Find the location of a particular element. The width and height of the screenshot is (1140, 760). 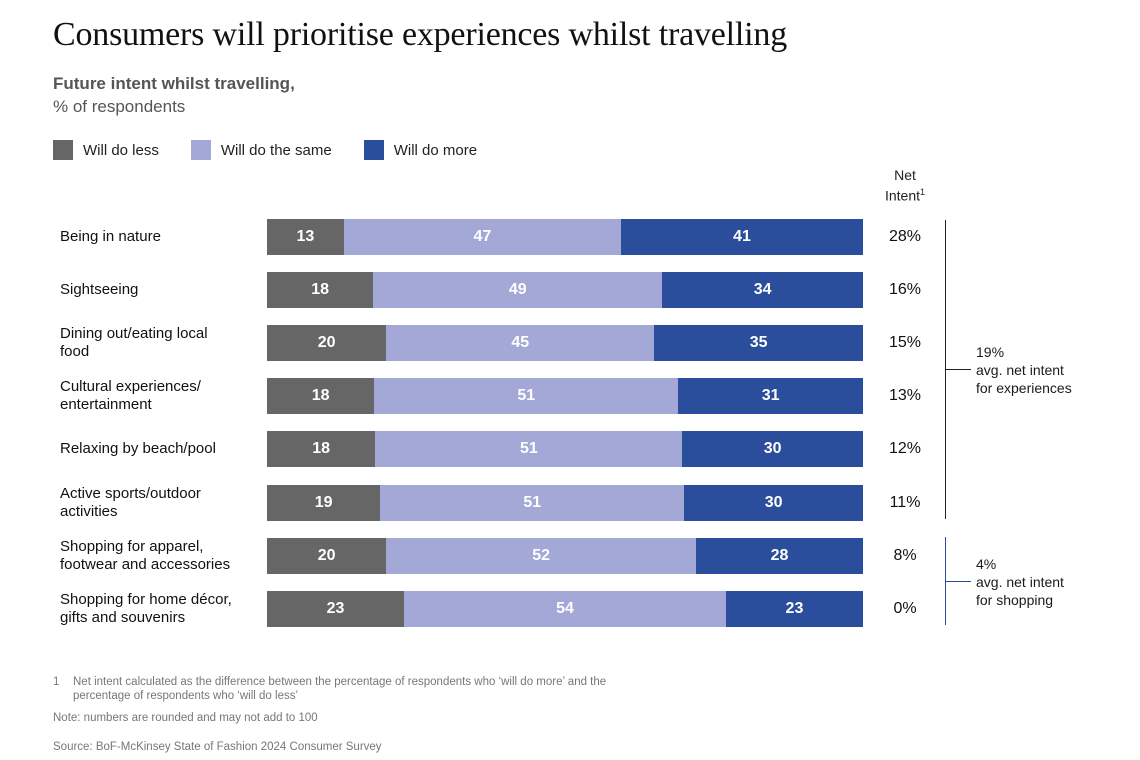

stacked-bar: 23 54 23 is located at coordinates (565, 608).